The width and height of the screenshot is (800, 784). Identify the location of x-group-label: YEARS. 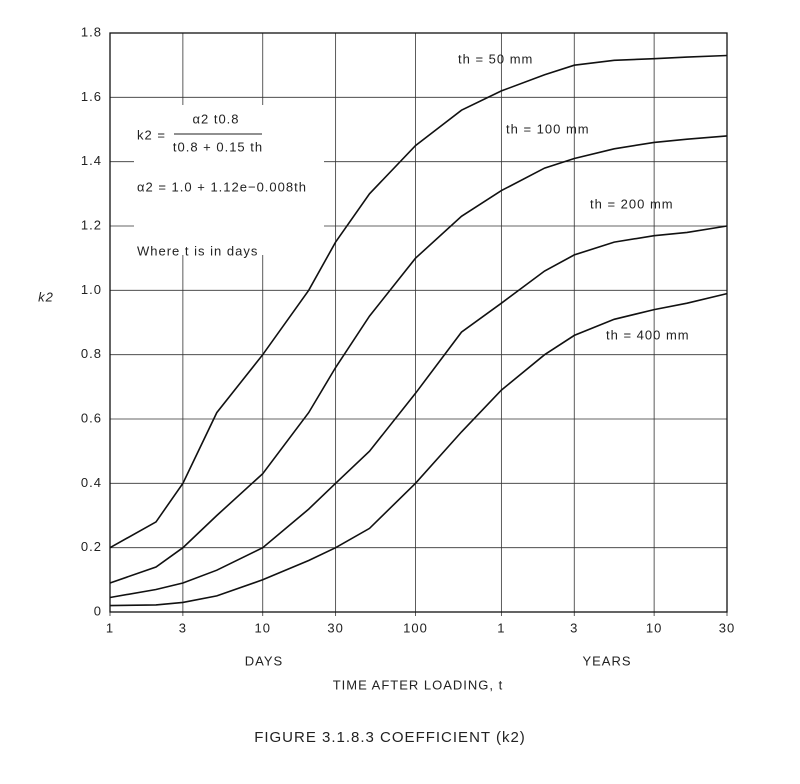
(606, 660).